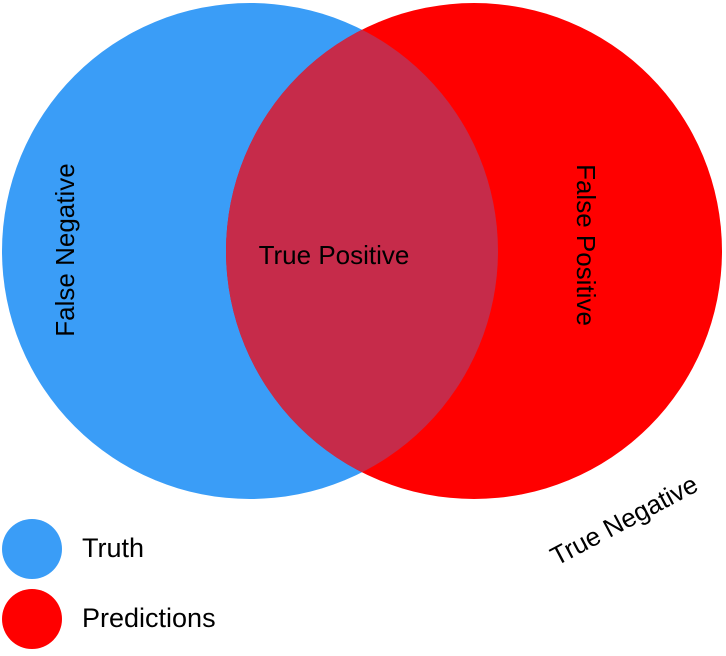 This screenshot has width=726, height=656. What do you see at coordinates (586, 245) in the screenshot?
I see `false-positive-label: False Positive` at bounding box center [586, 245].